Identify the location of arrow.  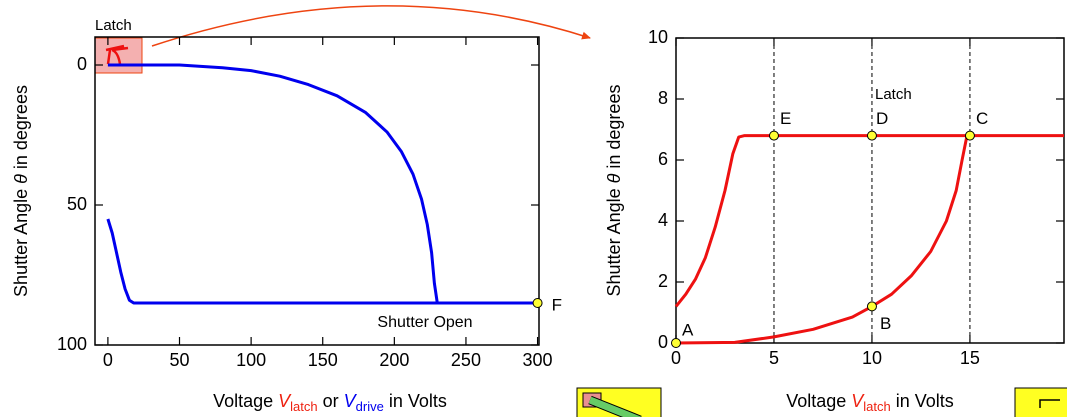
(371, 26).